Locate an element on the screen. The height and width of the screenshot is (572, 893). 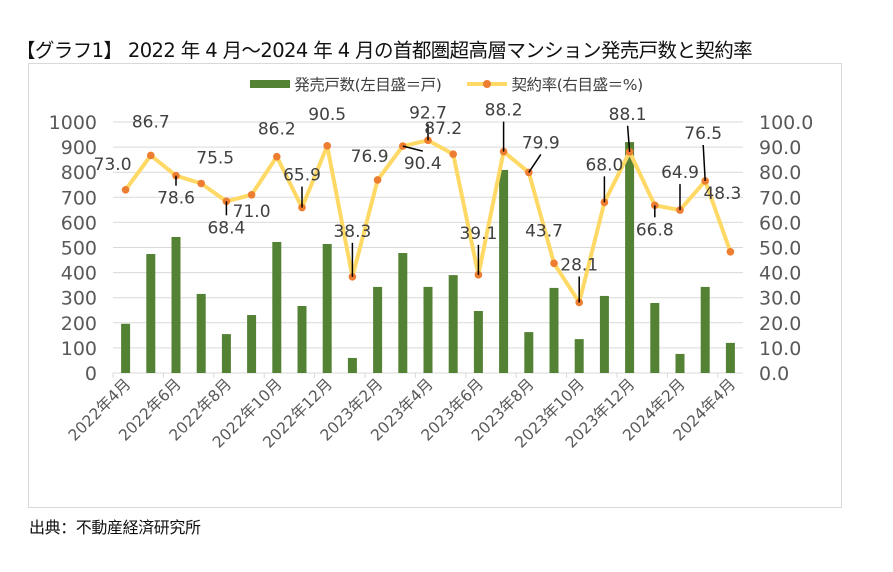
y-right-tick-label: 10.0 is located at coordinates (780, 349).